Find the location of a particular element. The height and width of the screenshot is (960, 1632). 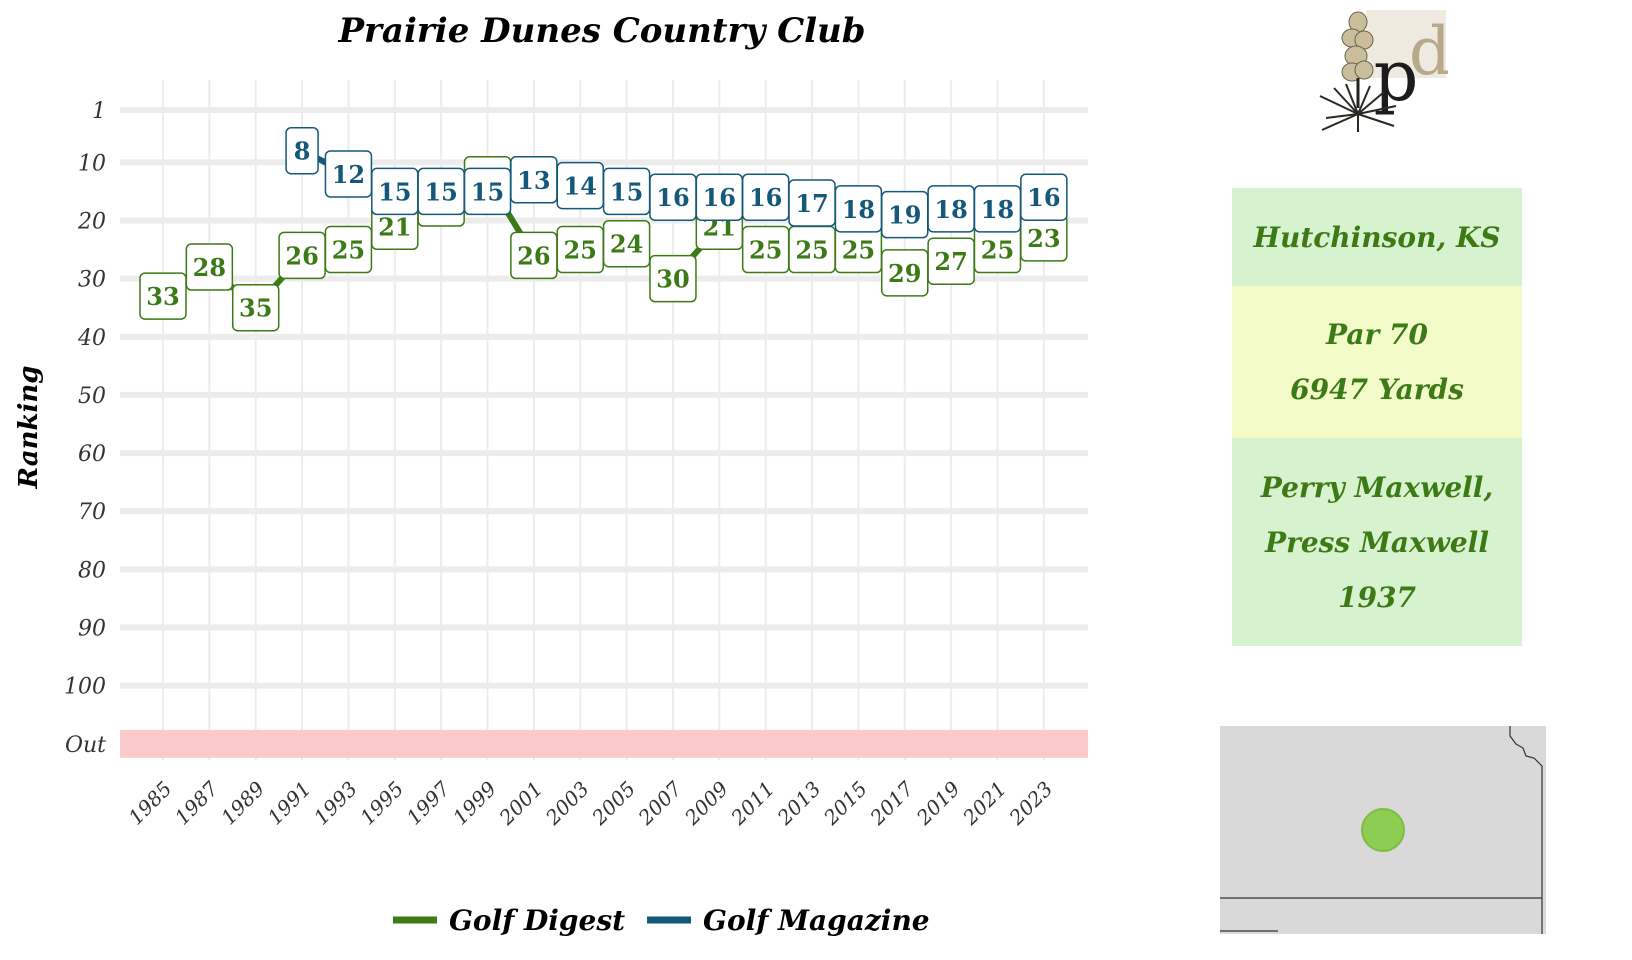

yards-text: 6947 Yards is located at coordinates (1377, 389).